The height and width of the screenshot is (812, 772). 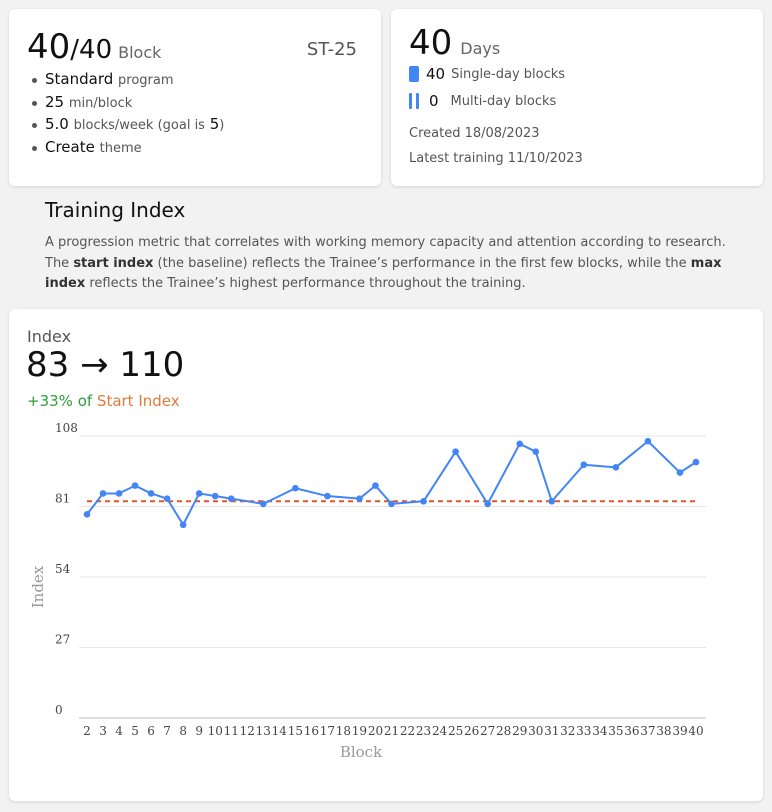 What do you see at coordinates (361, 752) in the screenshot?
I see `x-axis-title: Block` at bounding box center [361, 752].